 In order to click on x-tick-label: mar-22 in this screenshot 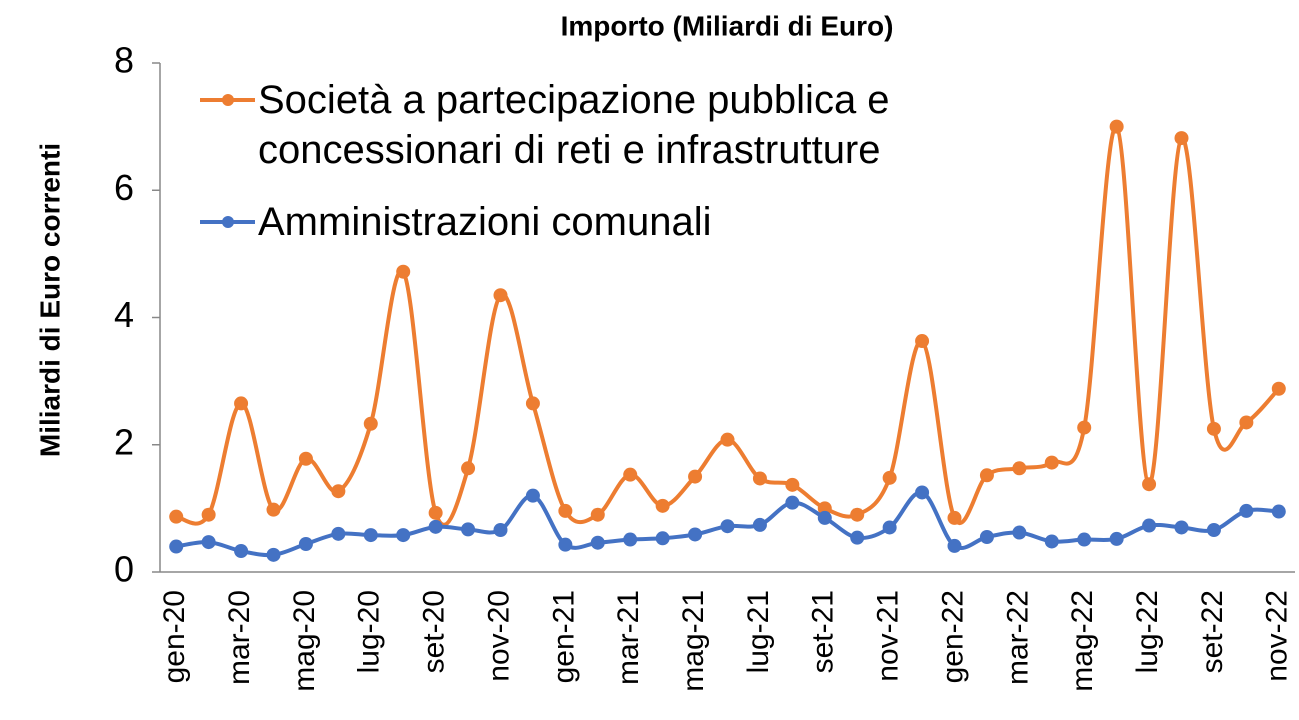, I will do `click(1017, 637)`.